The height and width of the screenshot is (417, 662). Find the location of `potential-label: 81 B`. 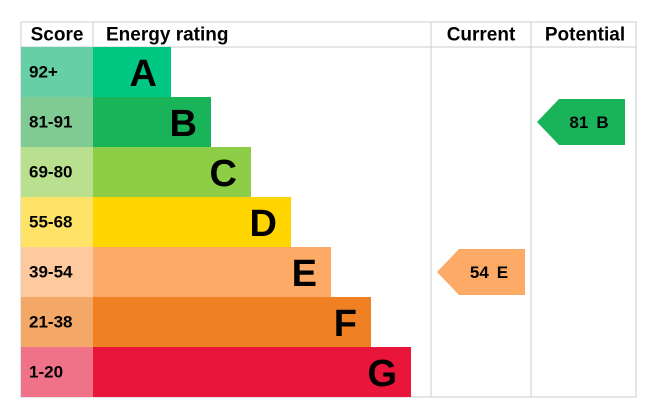

potential-label: 81 B is located at coordinates (588, 122).